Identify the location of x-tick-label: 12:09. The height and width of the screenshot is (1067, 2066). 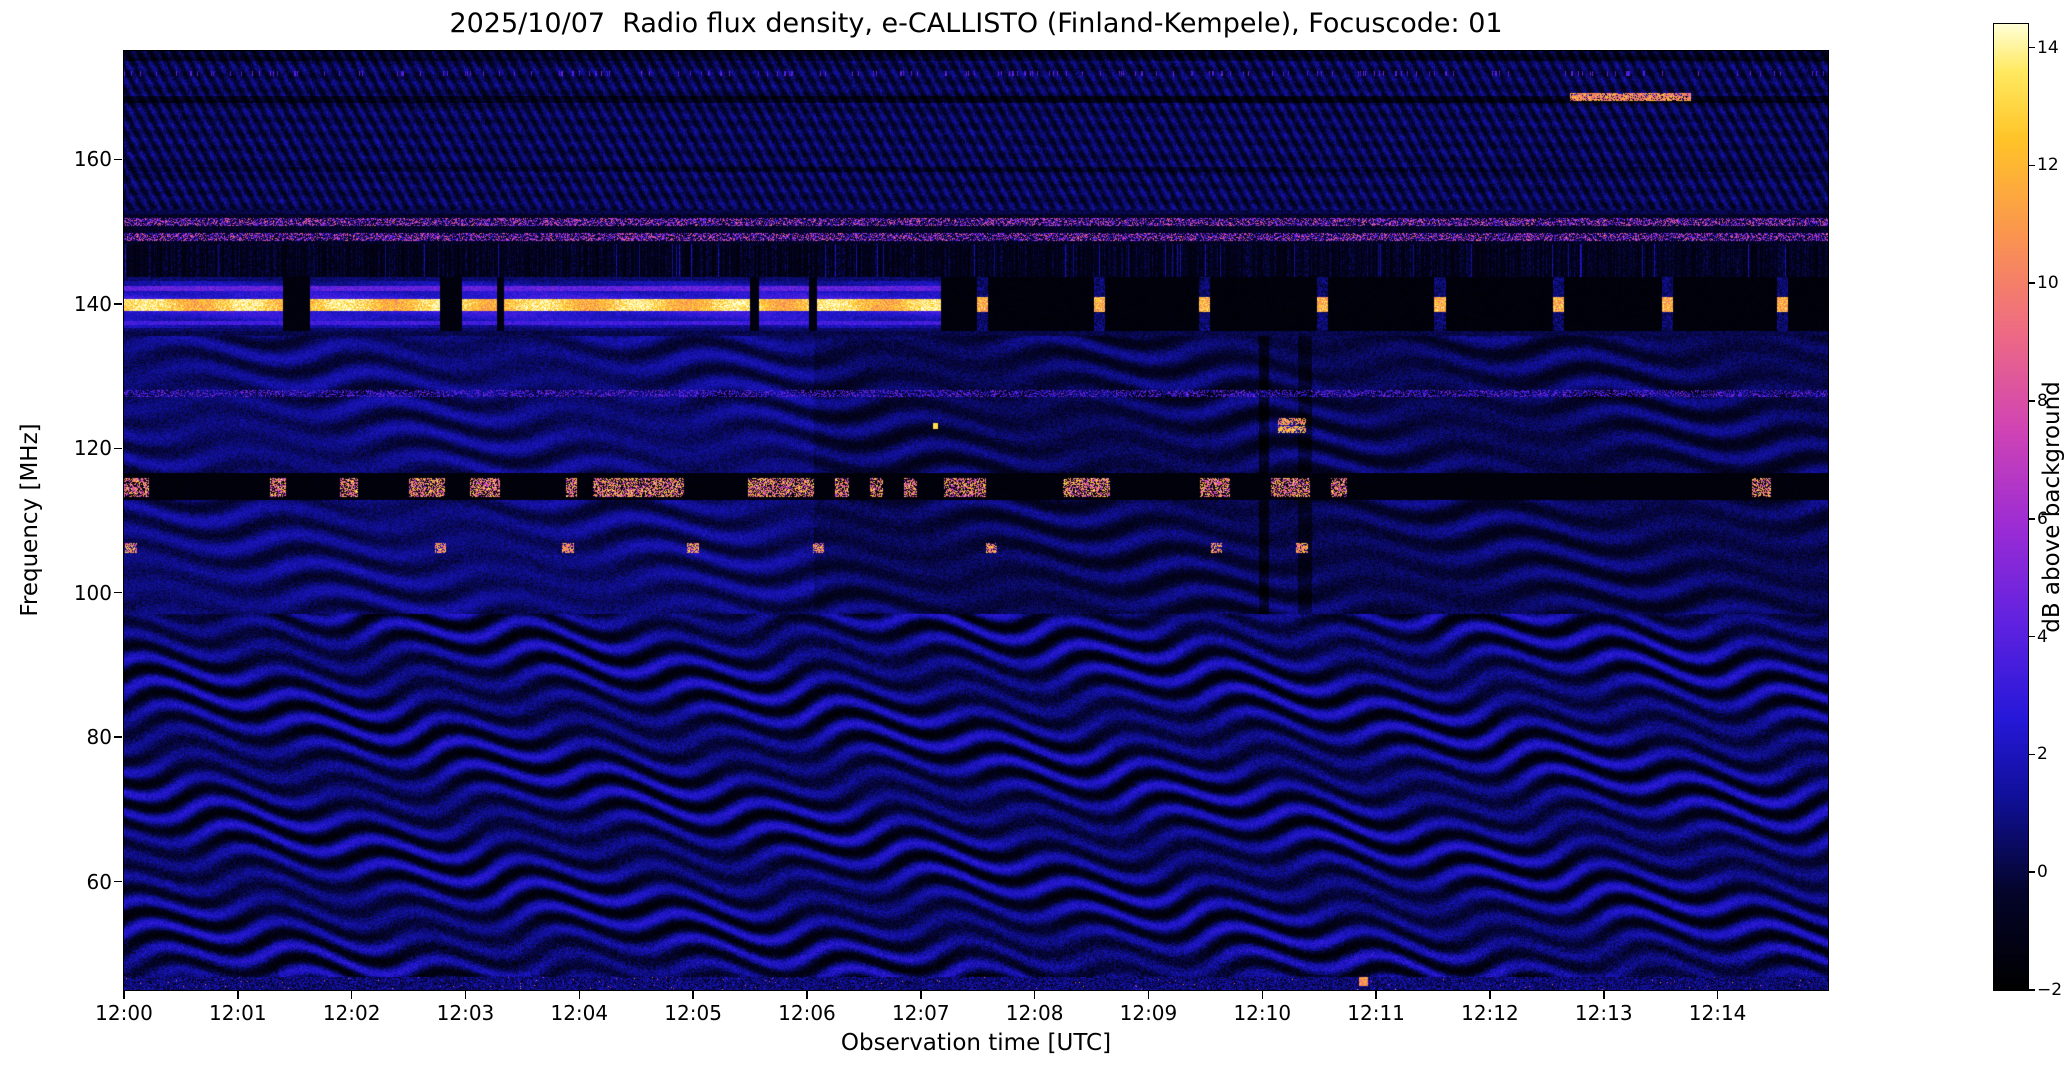
(1148, 1013).